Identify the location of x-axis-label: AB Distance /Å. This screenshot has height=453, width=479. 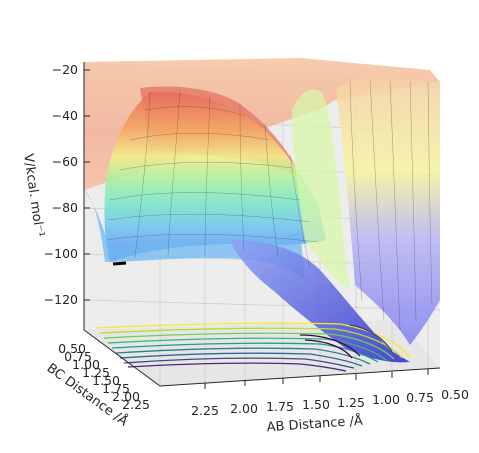
(314, 424).